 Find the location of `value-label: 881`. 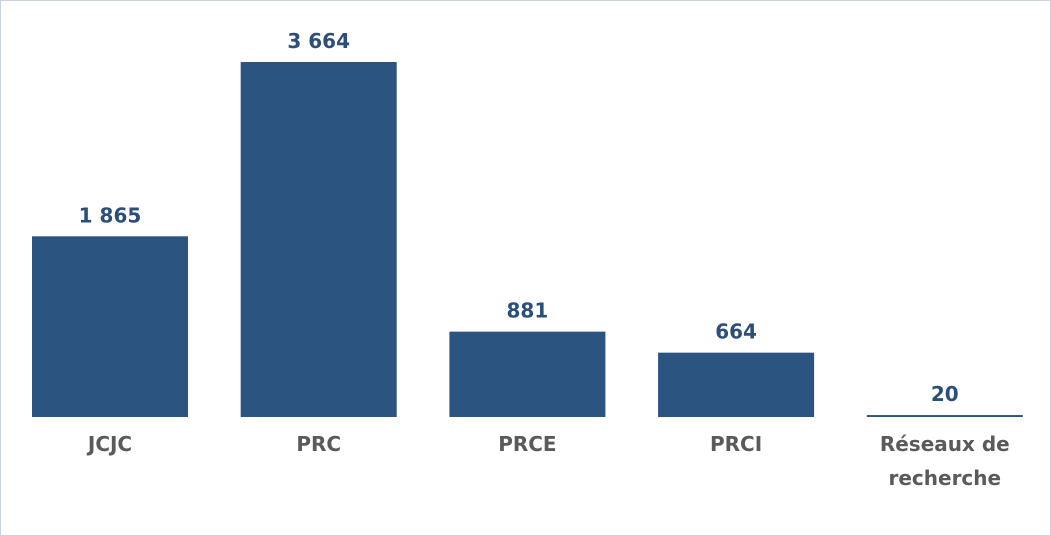

value-label: 881 is located at coordinates (528, 311).